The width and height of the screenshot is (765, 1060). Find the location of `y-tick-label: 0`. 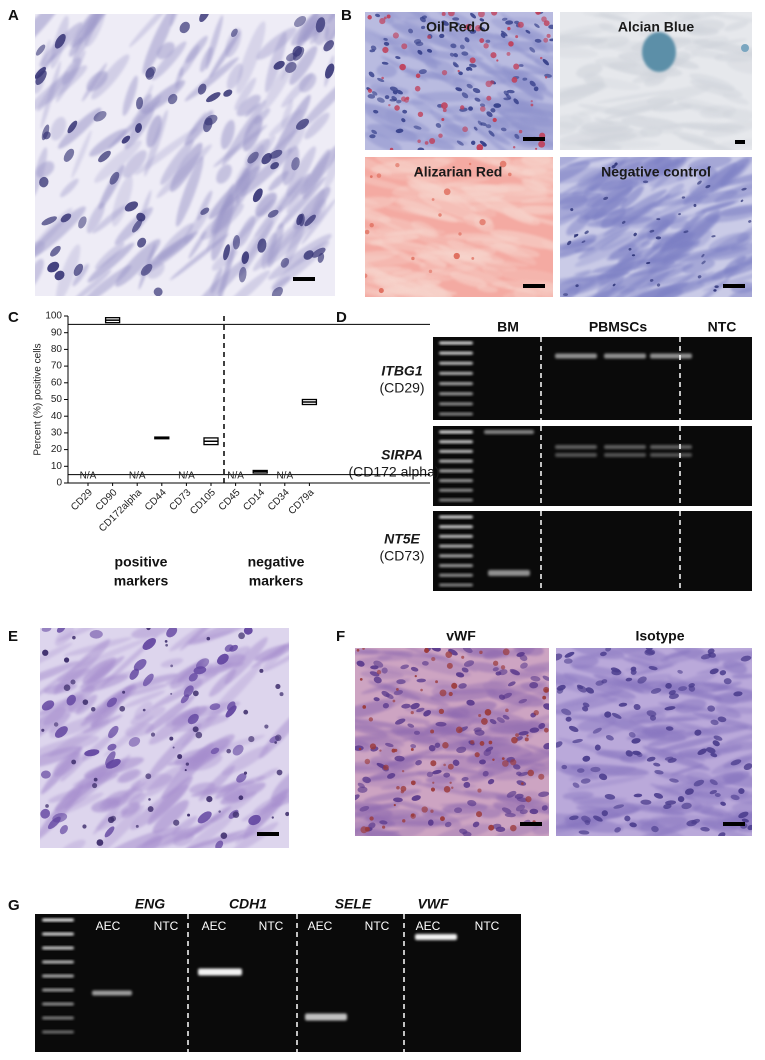

y-tick-label: 0 is located at coordinates (59, 483).